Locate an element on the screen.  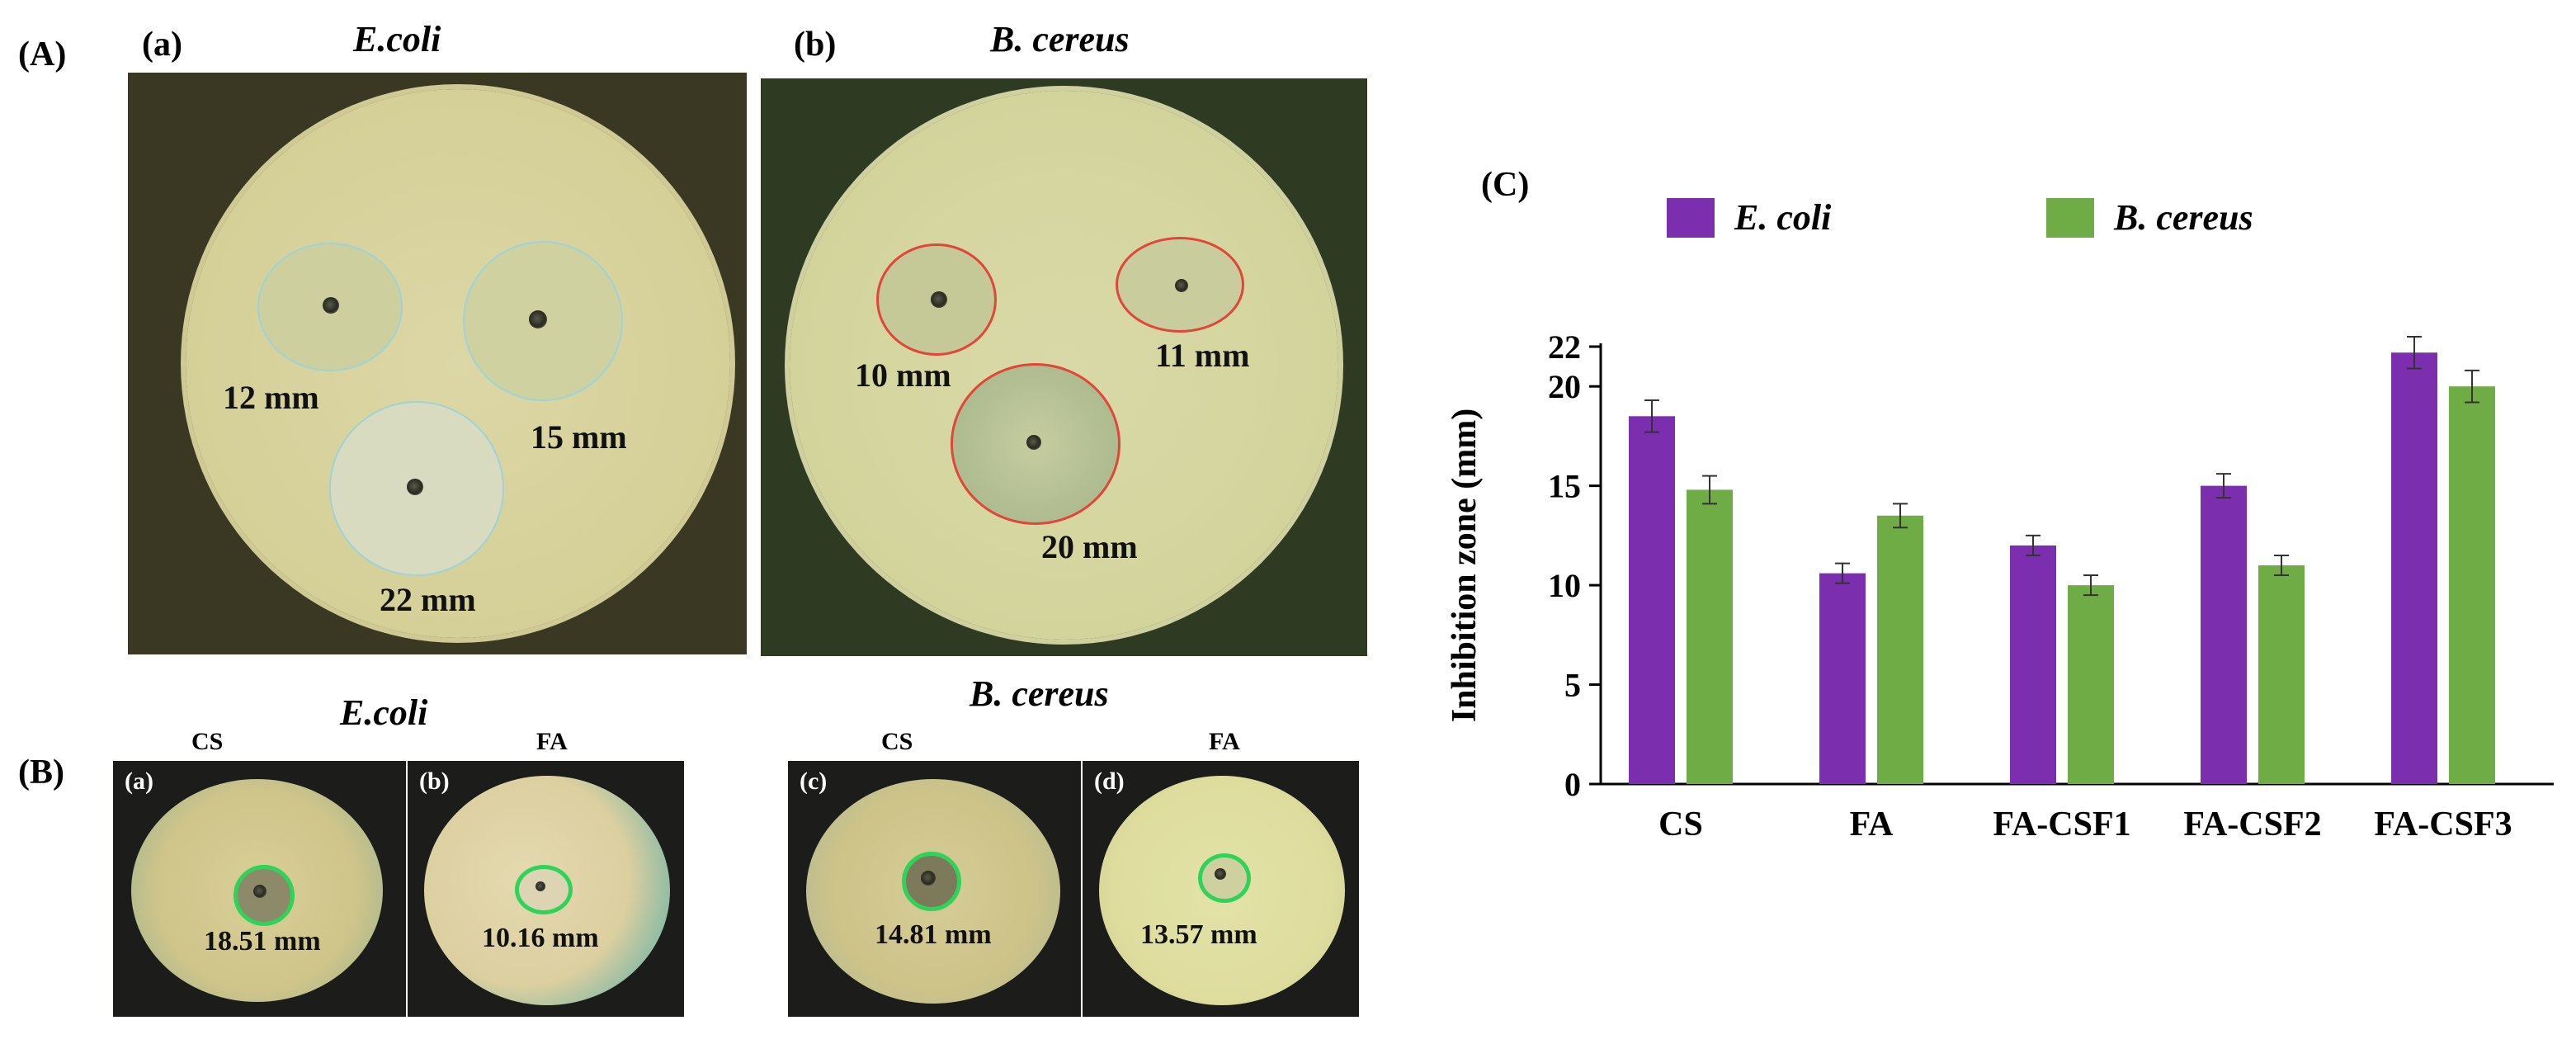
y-tick-label: 5 is located at coordinates (1572, 685).